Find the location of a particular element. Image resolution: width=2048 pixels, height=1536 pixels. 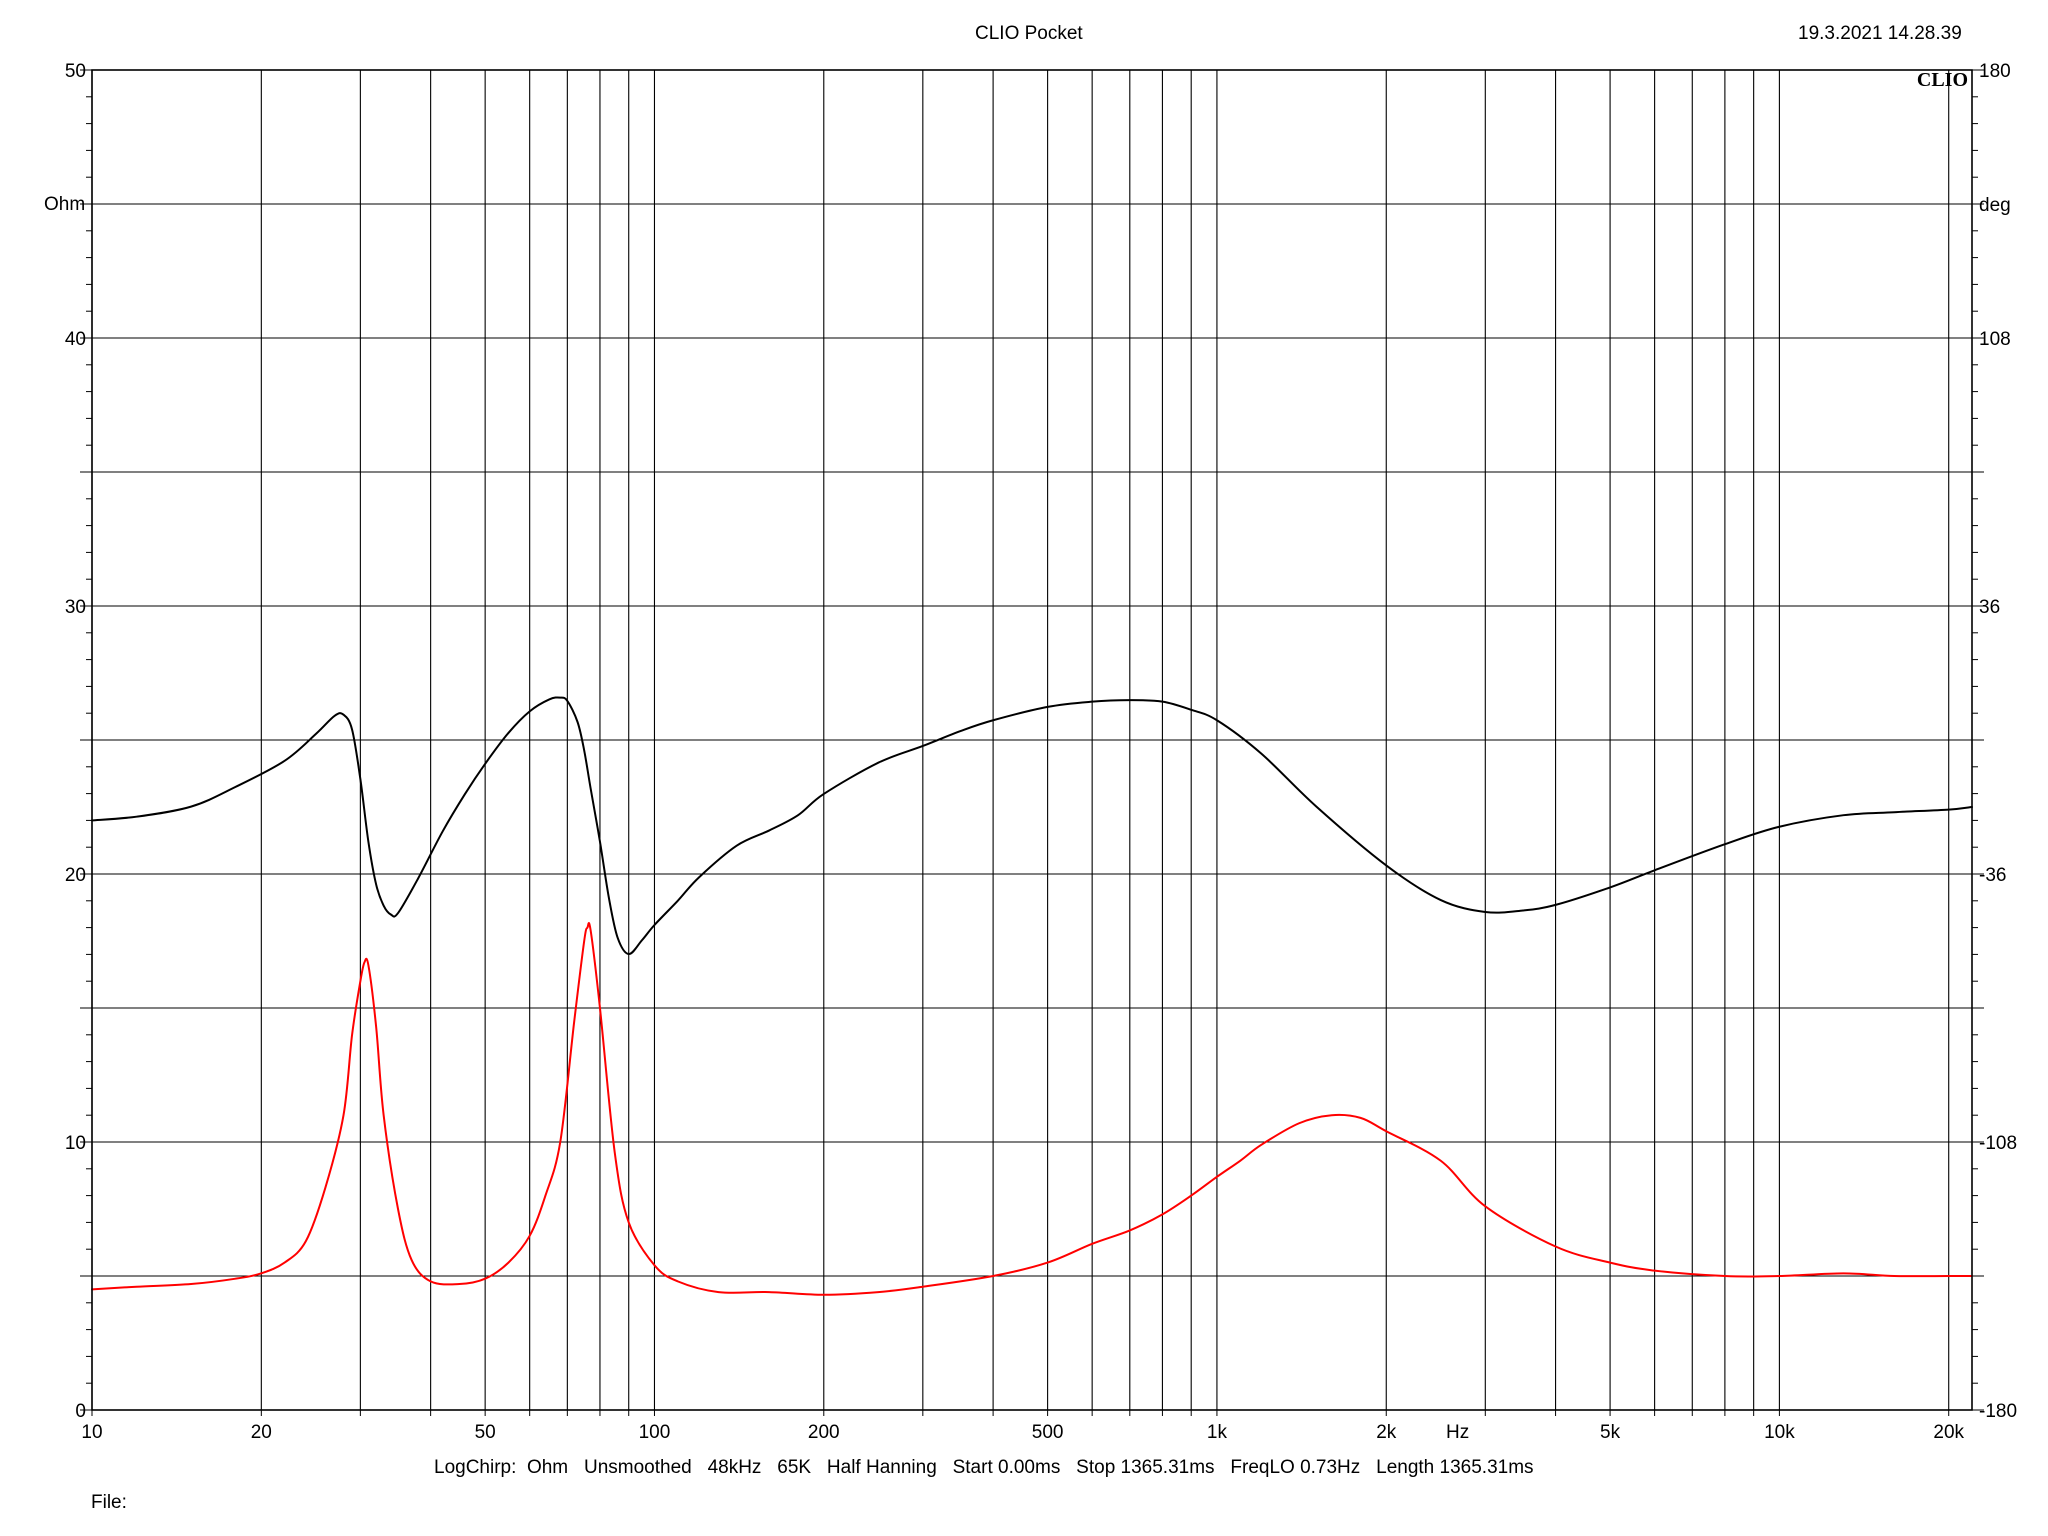

timestamp: 19.3.2021 14.28.39 is located at coordinates (1880, 33).